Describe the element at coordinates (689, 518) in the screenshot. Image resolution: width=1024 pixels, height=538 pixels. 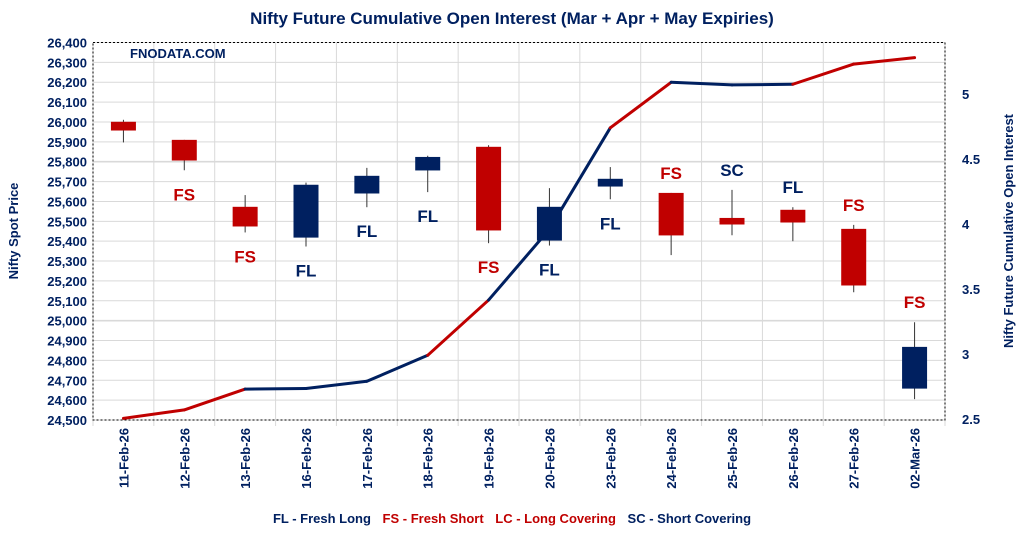
I see `legend-sc: SC - Short Covering` at that location.